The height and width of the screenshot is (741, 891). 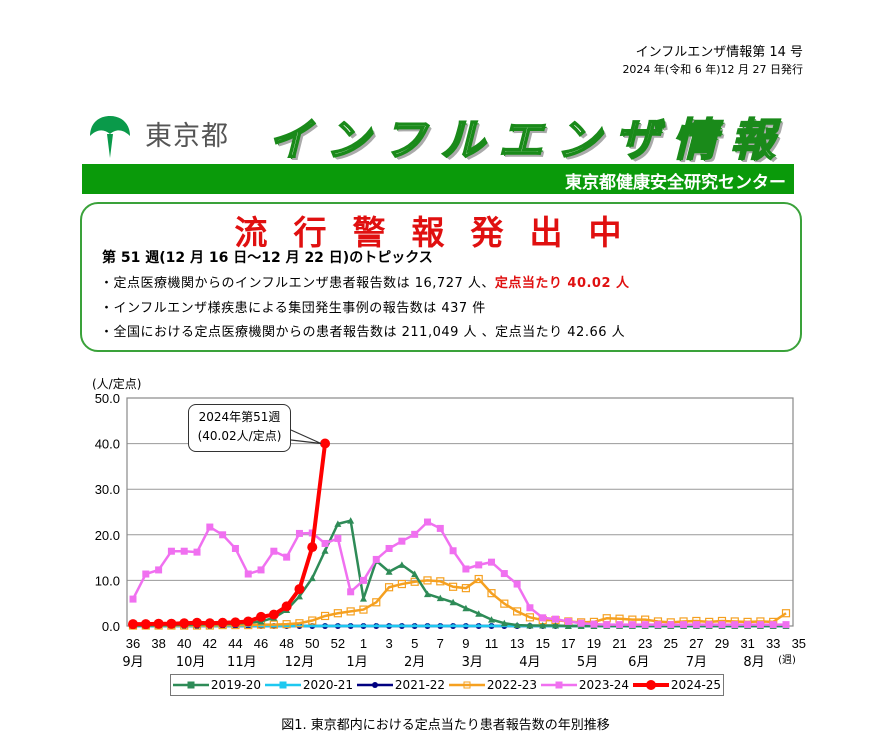 I want to click on figure-caption: 図1. 東京都内における定点当たり患者報告数の年別推移, so click(x=445, y=725).